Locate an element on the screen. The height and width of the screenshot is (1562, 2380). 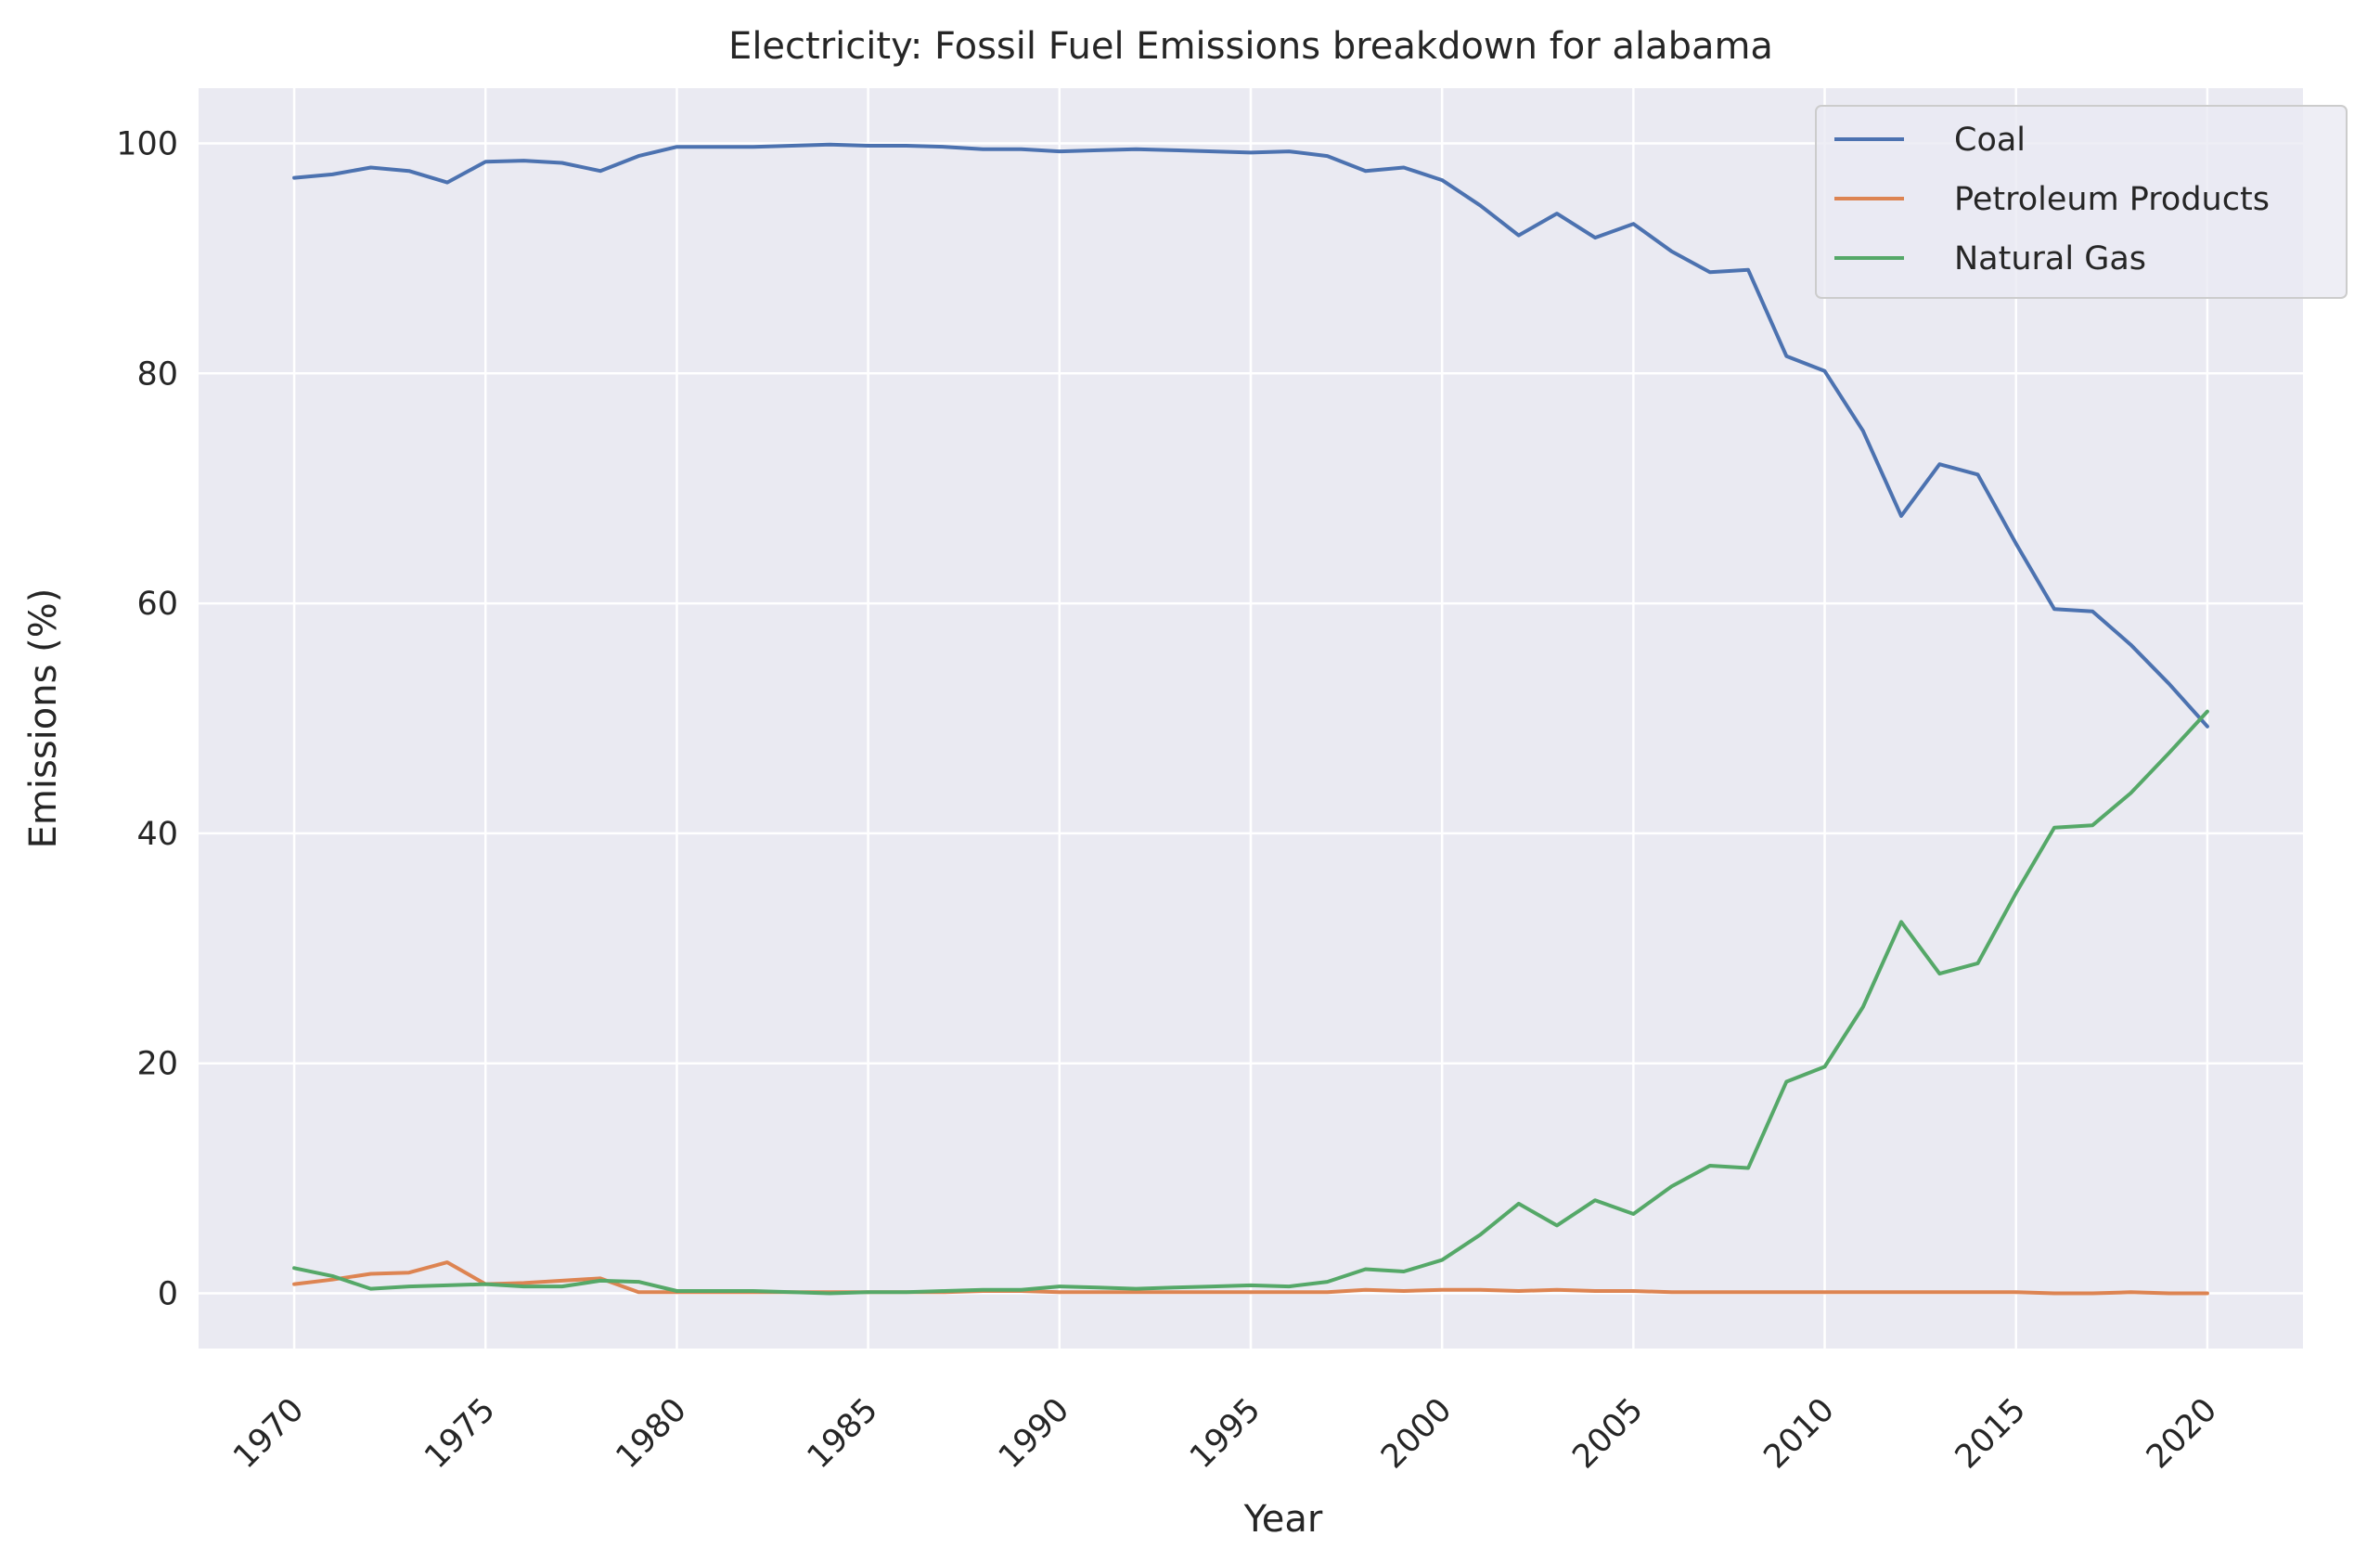
y-tick-label: 0 is located at coordinates (168, 1294).